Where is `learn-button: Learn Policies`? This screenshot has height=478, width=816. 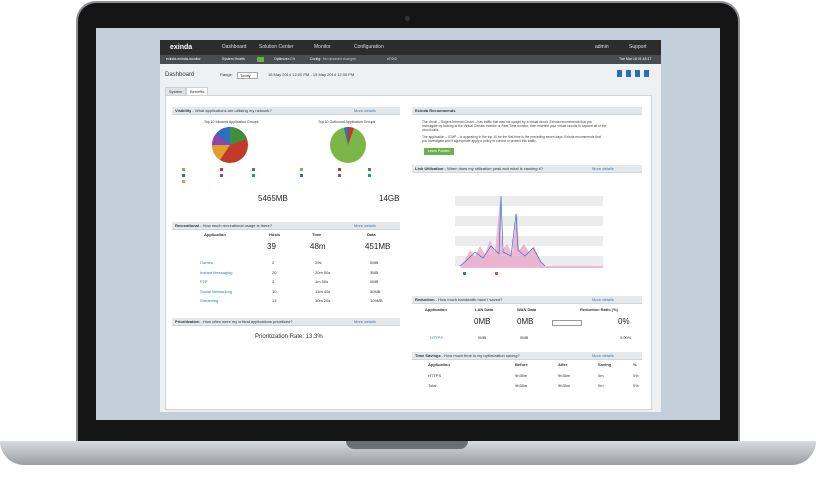 learn-button: Learn Policies is located at coordinates (439, 151).